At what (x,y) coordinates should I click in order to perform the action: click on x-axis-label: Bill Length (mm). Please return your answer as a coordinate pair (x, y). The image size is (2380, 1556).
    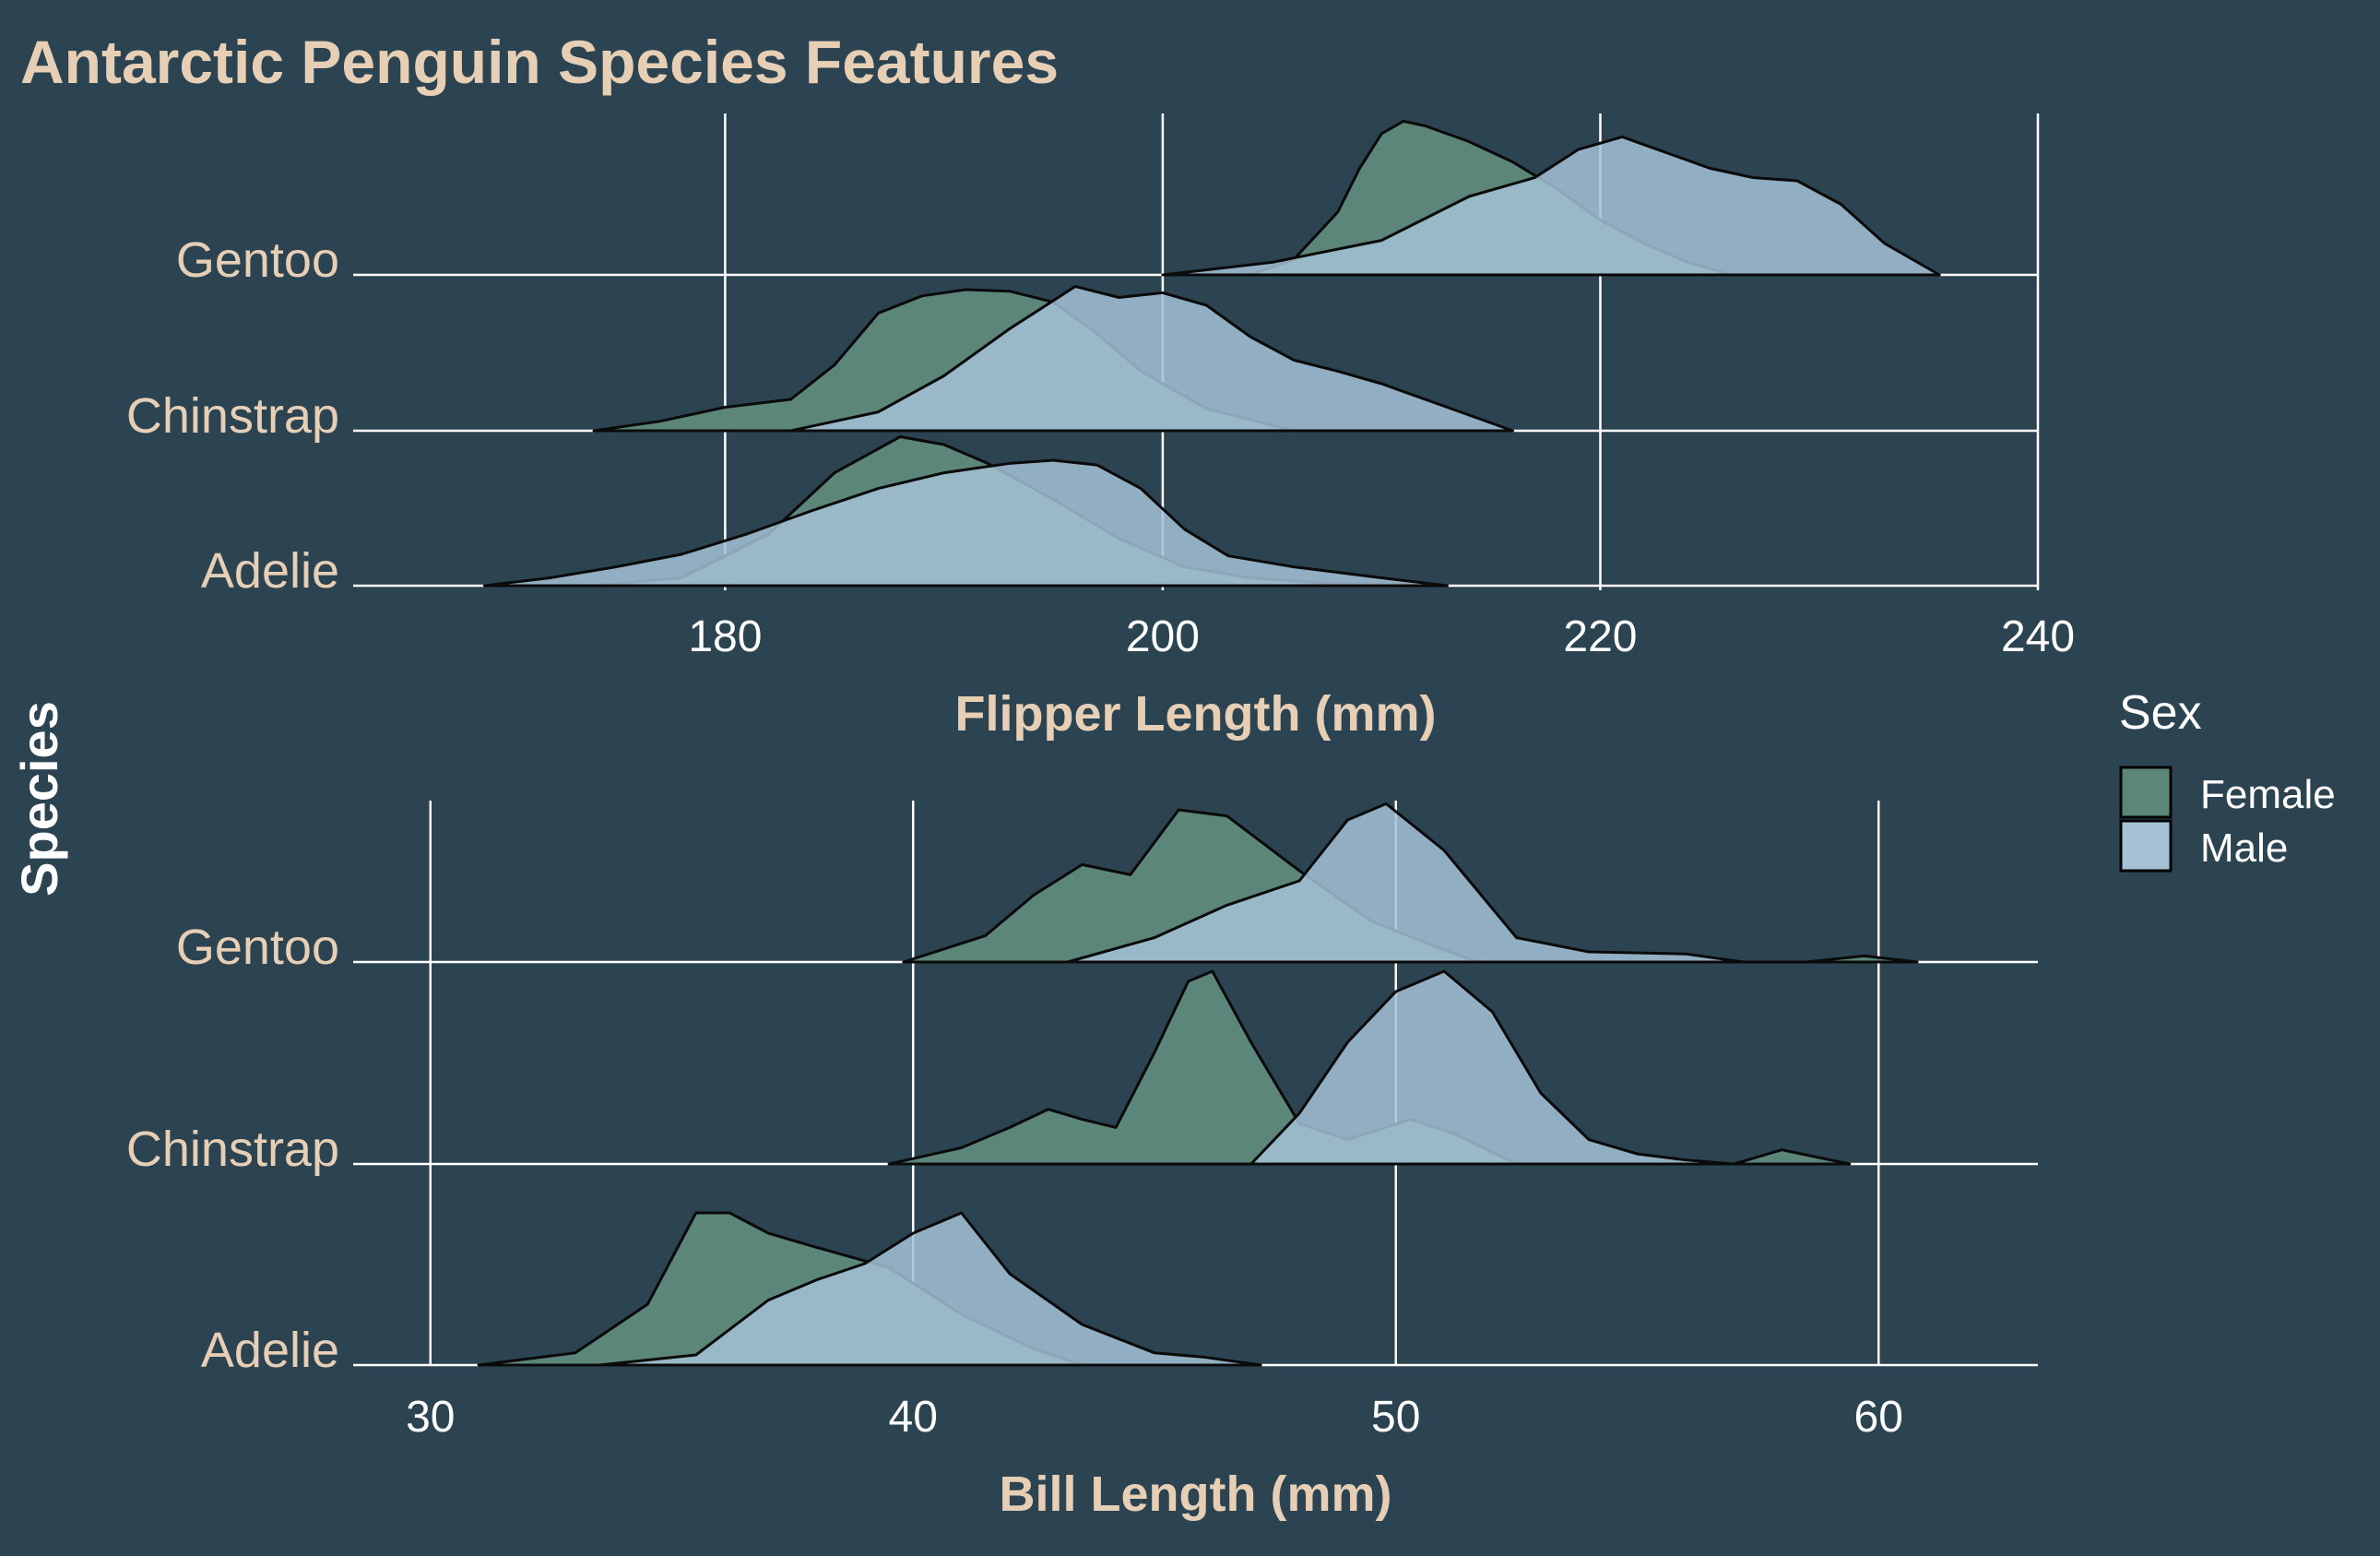
    Looking at the image, I should click on (1196, 1494).